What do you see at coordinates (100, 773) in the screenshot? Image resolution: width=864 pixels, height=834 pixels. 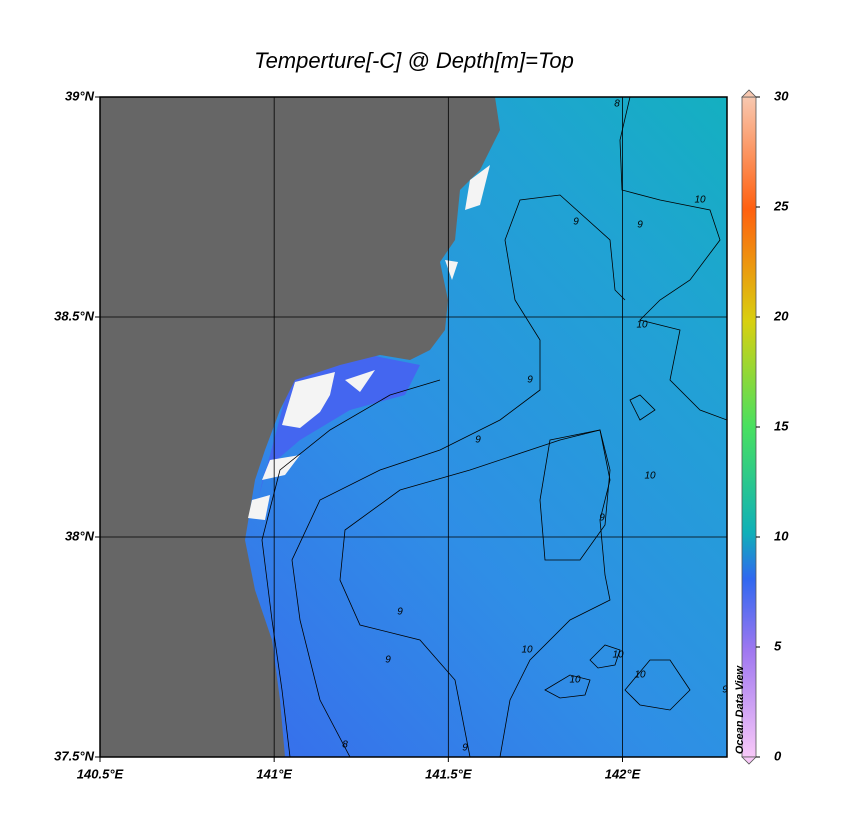 I see `x-tick-label: 140.5°E` at bounding box center [100, 773].